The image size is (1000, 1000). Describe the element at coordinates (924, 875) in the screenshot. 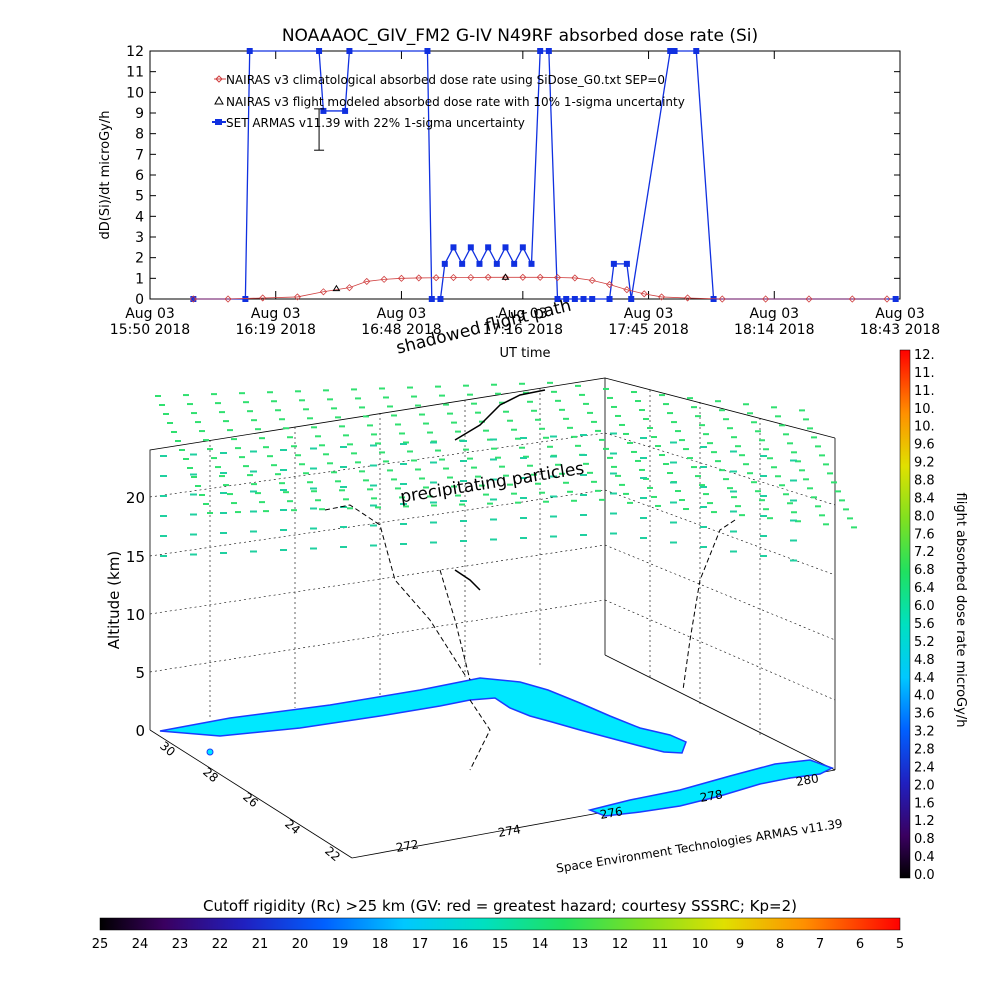

I see `dose-colorbar-tick: 0.0` at that location.